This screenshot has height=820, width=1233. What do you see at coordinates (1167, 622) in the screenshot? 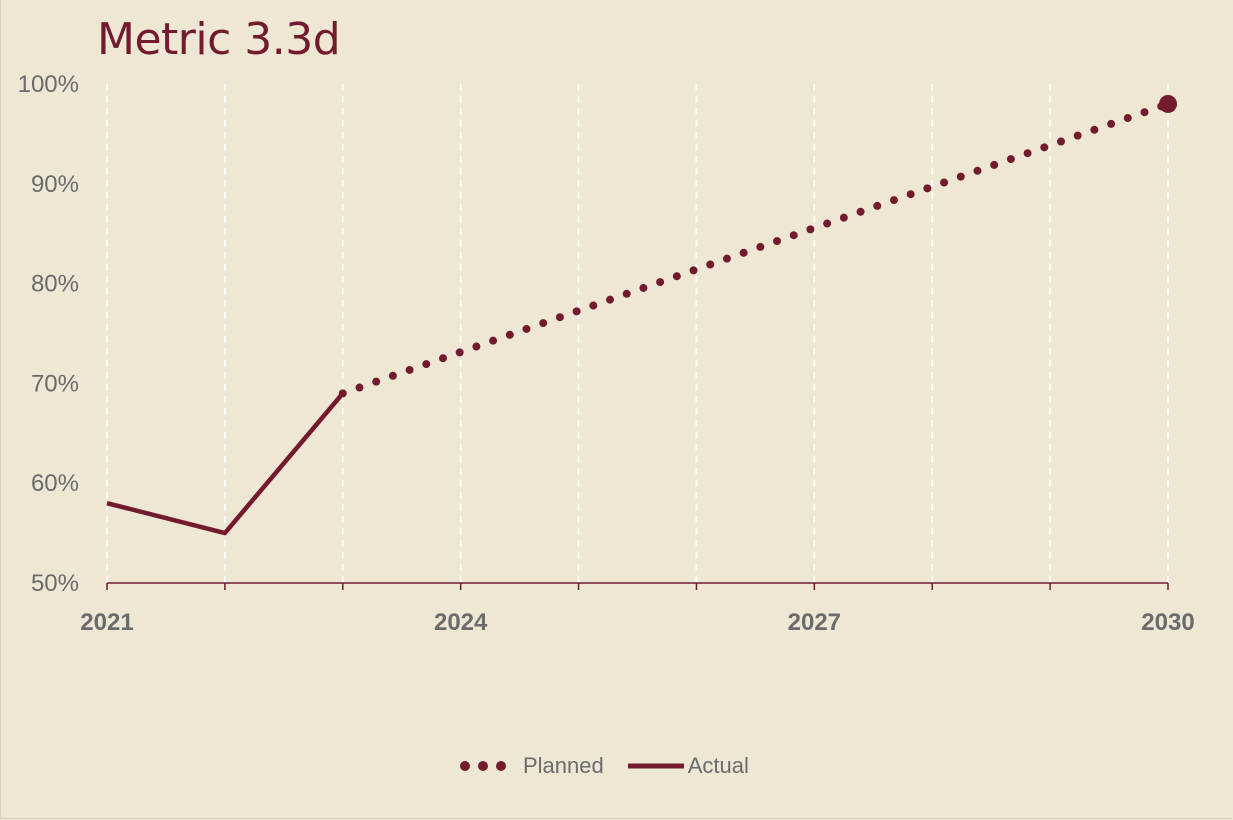
I see `x-tick-label: 2030` at bounding box center [1167, 622].